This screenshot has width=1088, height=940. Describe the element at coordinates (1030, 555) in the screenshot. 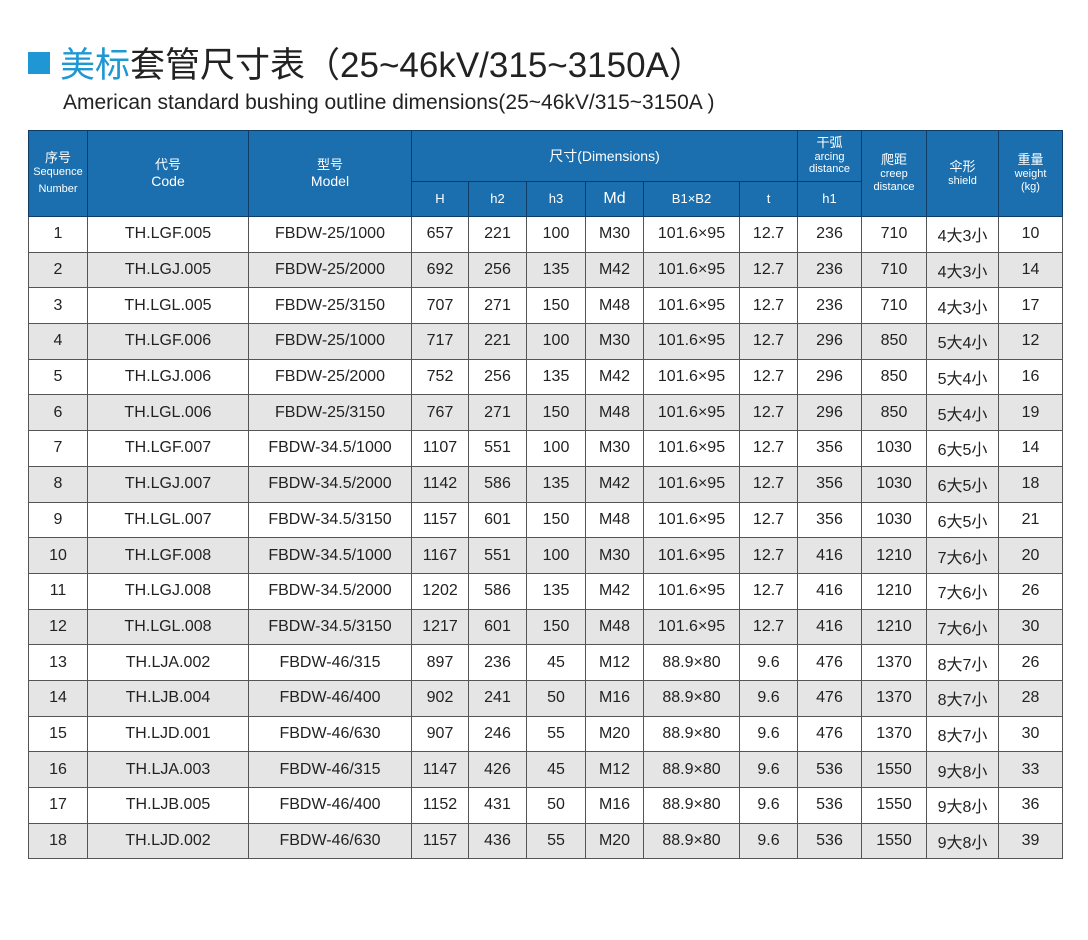

I see `cell-weight: 20` at that location.